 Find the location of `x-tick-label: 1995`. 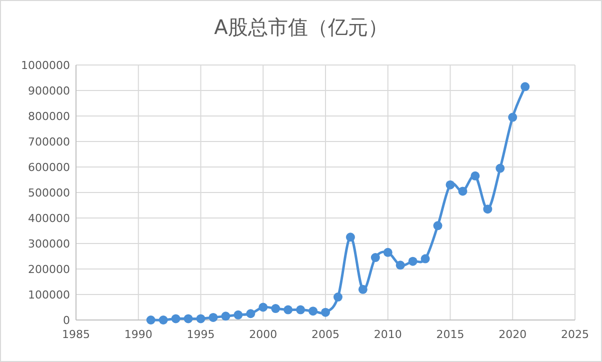

x-tick-label: 1995 is located at coordinates (200, 334).